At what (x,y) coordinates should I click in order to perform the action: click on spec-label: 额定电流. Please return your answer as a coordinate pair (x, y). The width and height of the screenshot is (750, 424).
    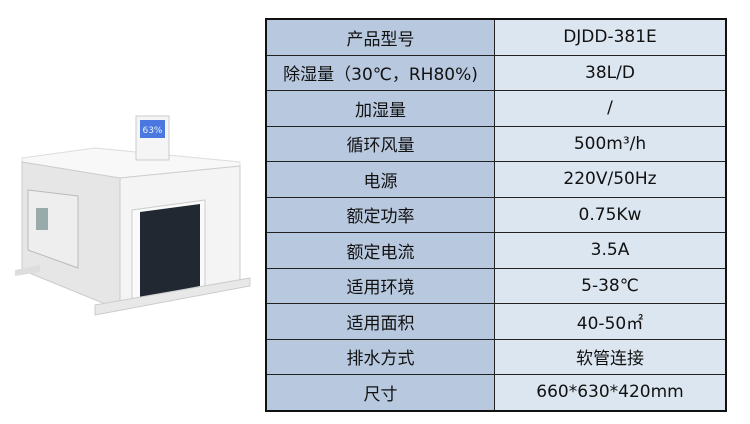
    Looking at the image, I should click on (380, 250).